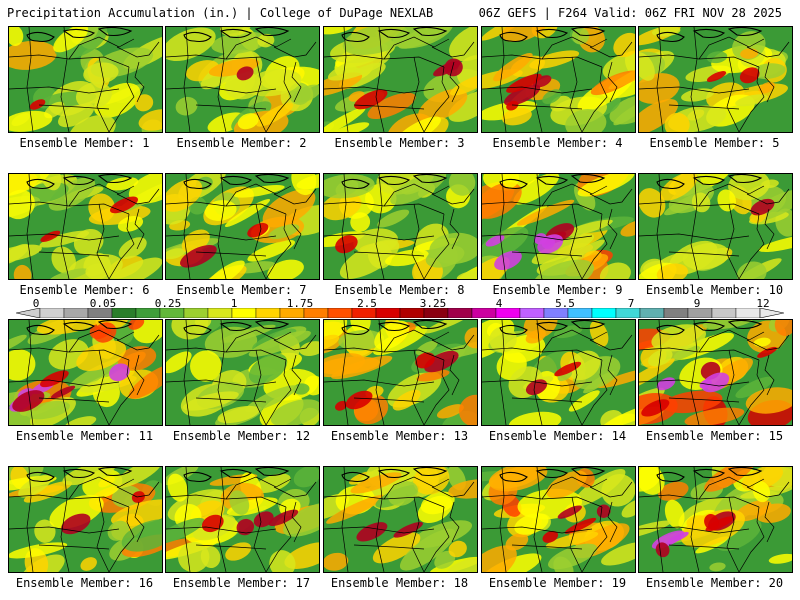  Describe the element at coordinates (36, 303) in the screenshot. I see `colorbar-tick-label: 0` at that location.